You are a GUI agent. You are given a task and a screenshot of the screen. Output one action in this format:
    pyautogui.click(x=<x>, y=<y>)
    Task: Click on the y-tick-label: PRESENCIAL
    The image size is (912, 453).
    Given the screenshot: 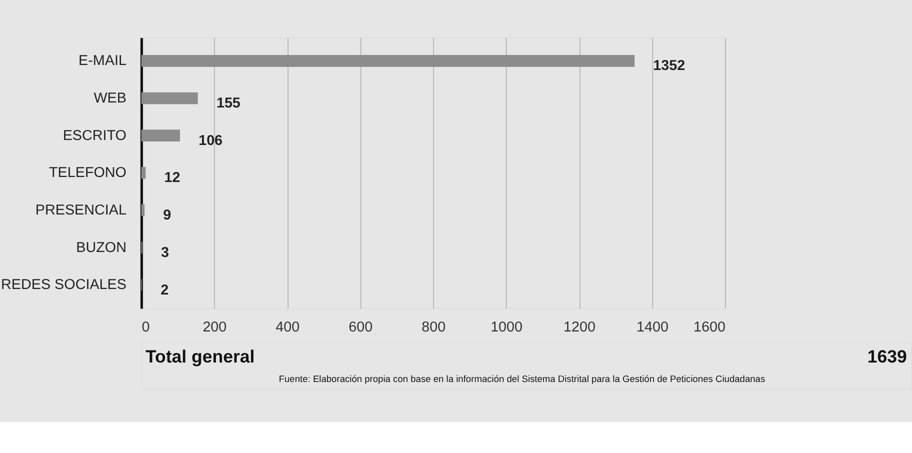 What is the action you would take?
    pyautogui.click(x=80, y=210)
    